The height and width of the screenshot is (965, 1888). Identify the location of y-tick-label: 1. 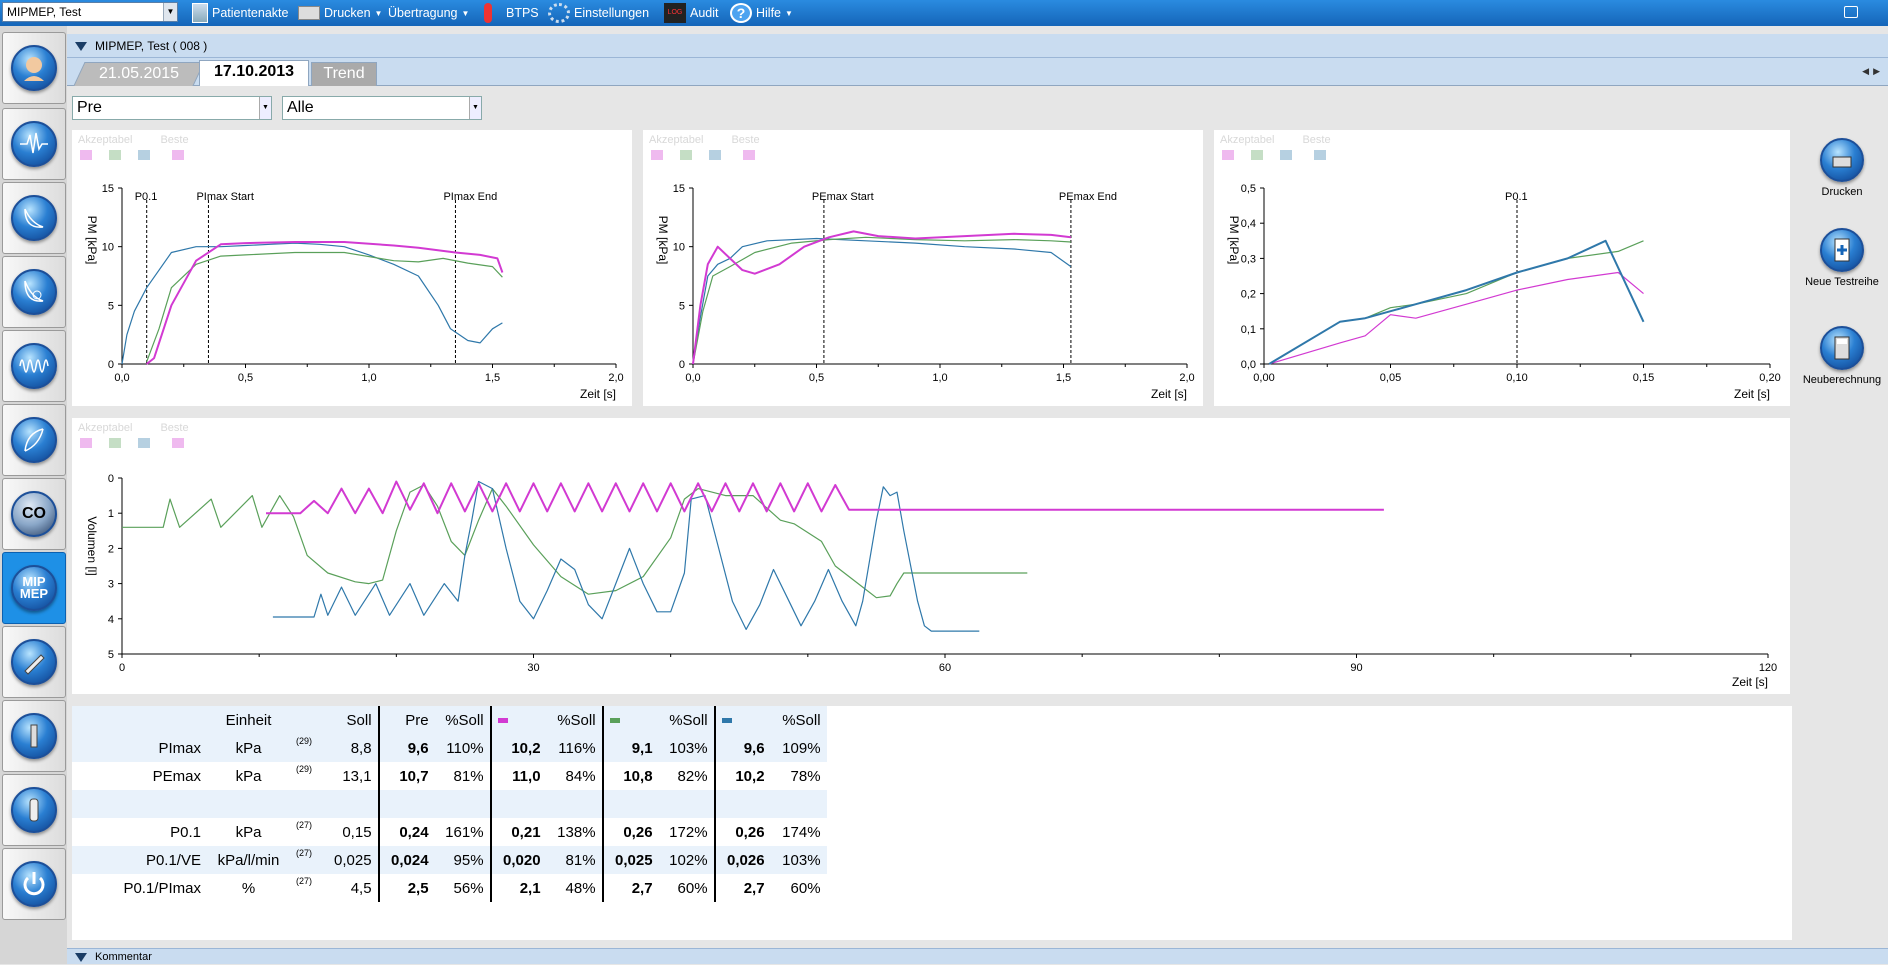
(111, 514).